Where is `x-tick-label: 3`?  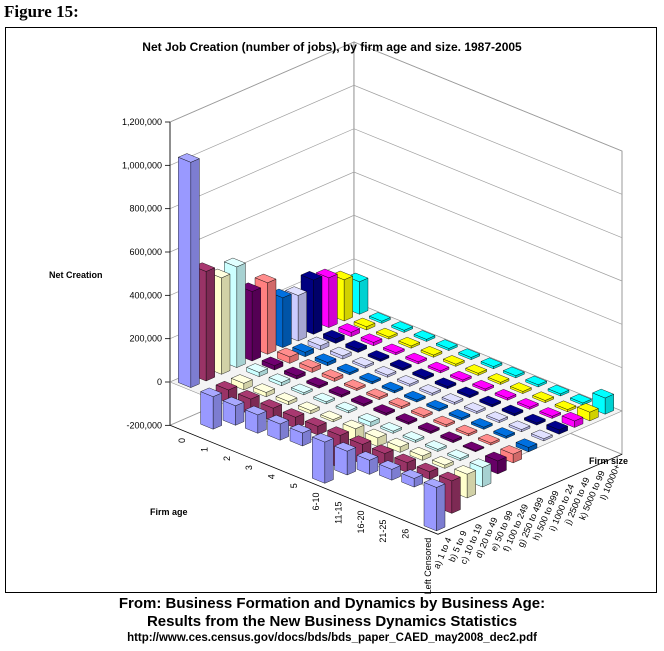 x-tick-label: 3 is located at coordinates (249, 467).